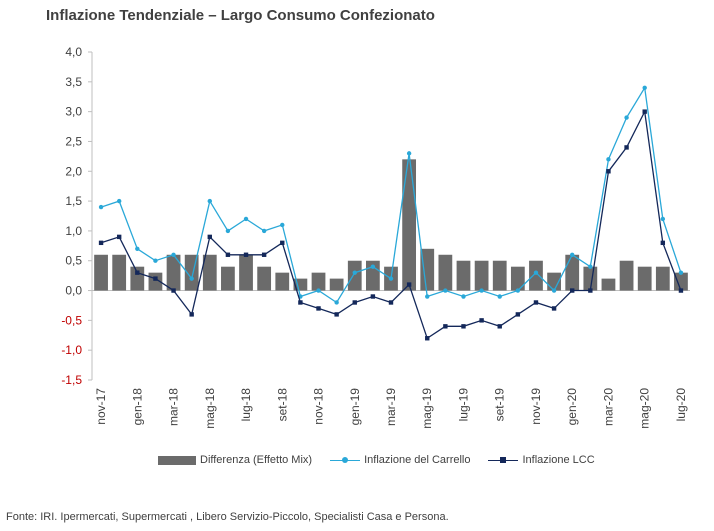 This screenshot has height=531, width=714. I want to click on y-tick-label: -1,0, so click(71, 350).